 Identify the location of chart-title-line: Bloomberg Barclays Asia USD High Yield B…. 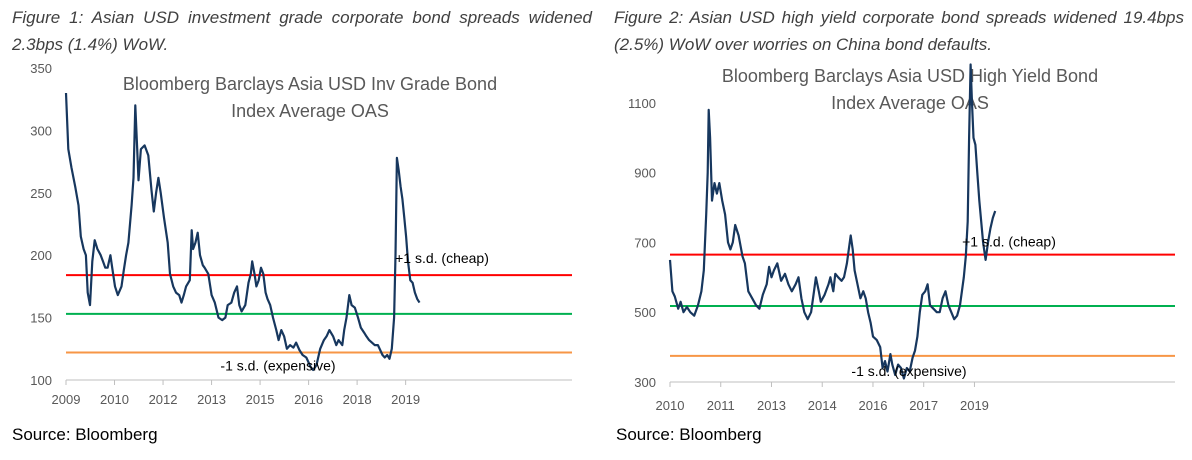
(910, 76).